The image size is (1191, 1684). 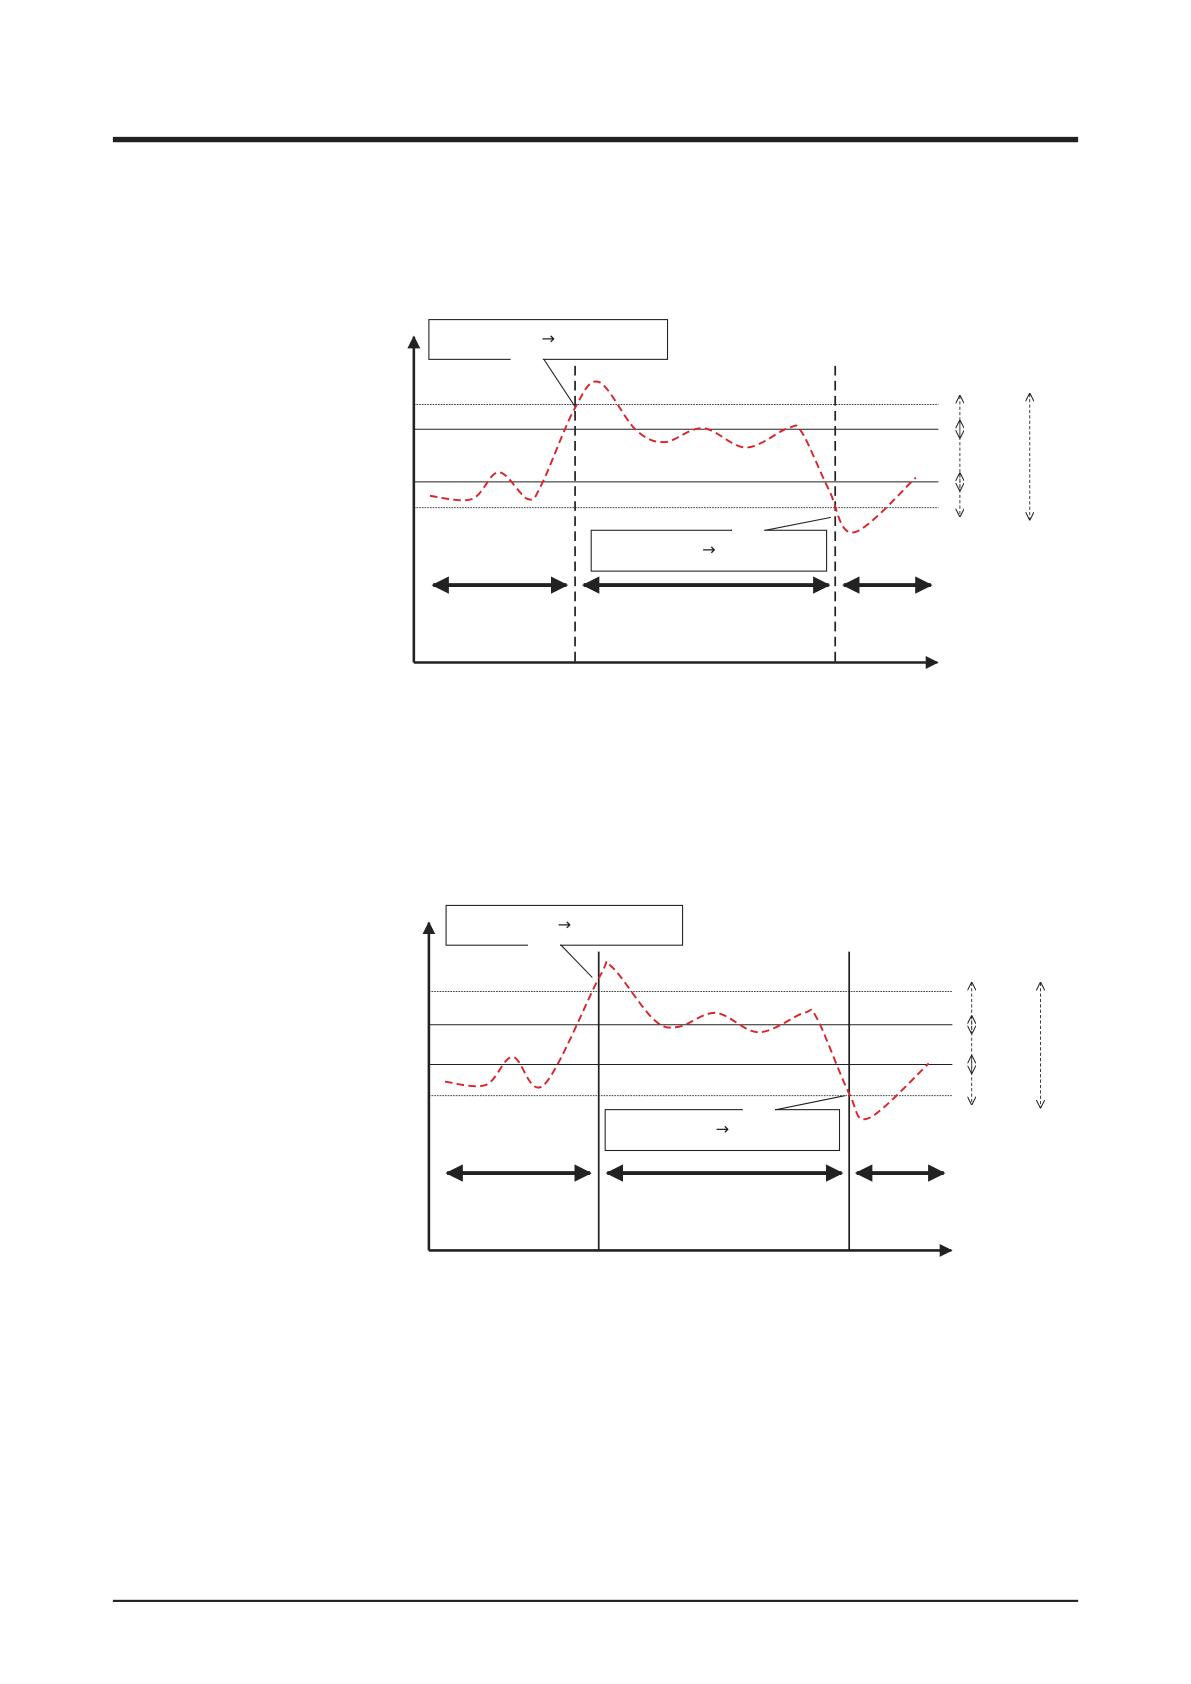 What do you see at coordinates (595, 1600) in the screenshot?
I see `footer-rule` at bounding box center [595, 1600].